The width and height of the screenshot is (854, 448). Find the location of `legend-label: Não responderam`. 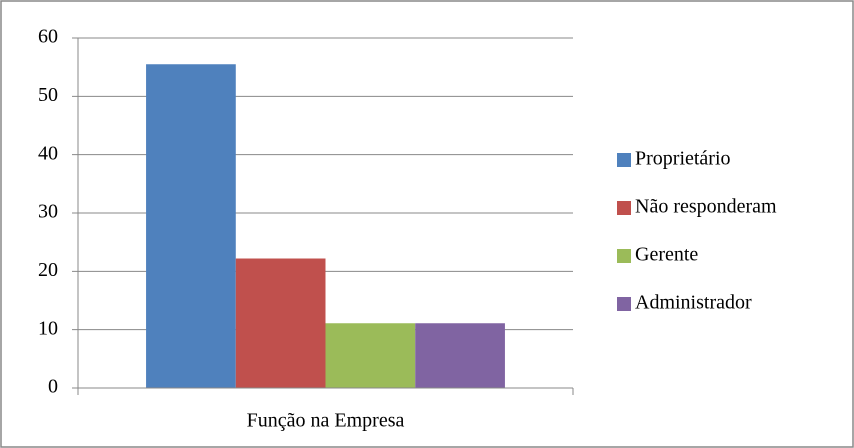

legend-label: Não responderam is located at coordinates (706, 207).